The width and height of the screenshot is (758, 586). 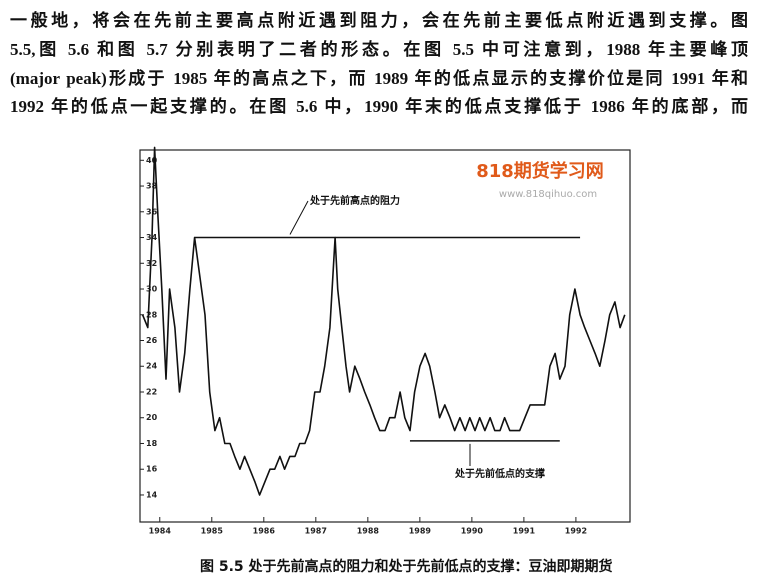 What do you see at coordinates (160, 531) in the screenshot?
I see `x-tick-label: 1984` at bounding box center [160, 531].